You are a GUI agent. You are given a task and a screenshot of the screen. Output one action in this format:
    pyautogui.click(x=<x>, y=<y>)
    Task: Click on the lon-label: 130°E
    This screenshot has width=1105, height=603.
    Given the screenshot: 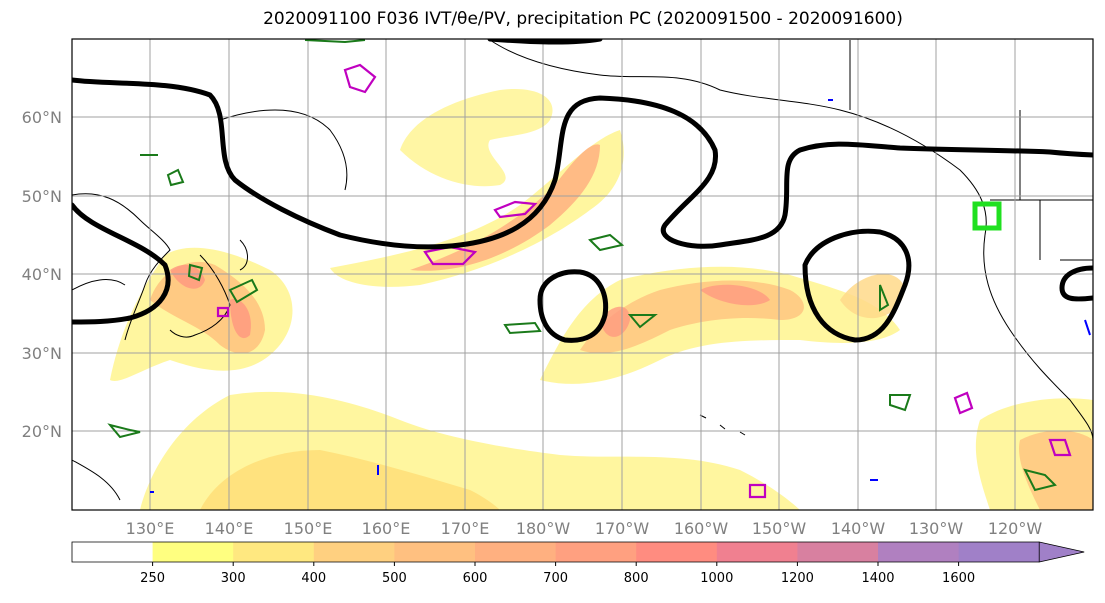 What is the action you would take?
    pyautogui.click(x=150, y=528)
    